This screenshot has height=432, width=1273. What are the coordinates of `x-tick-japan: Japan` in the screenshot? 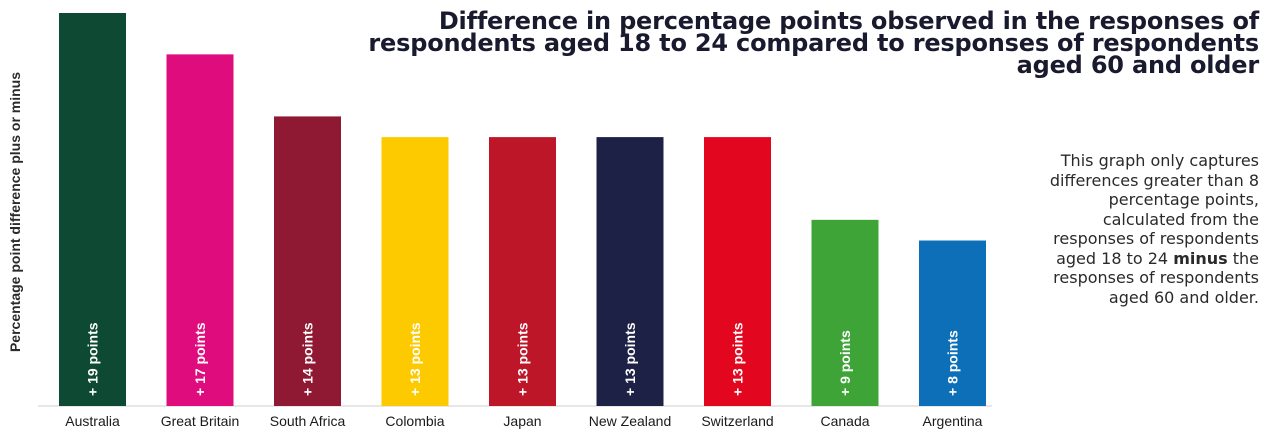 It's located at (522, 421).